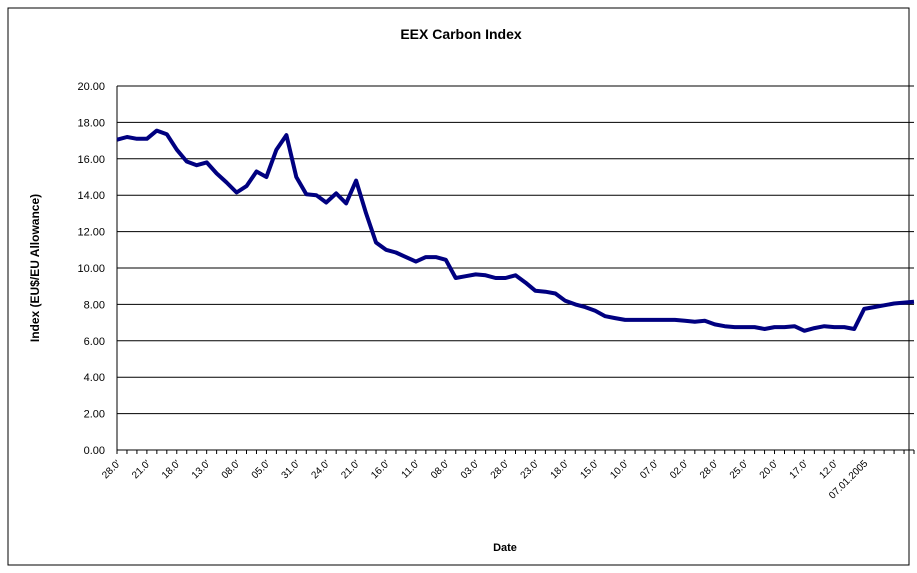 The height and width of the screenshot is (573, 917). Describe the element at coordinates (91, 233) in the screenshot. I see `y-tick-label: 12.00` at that location.